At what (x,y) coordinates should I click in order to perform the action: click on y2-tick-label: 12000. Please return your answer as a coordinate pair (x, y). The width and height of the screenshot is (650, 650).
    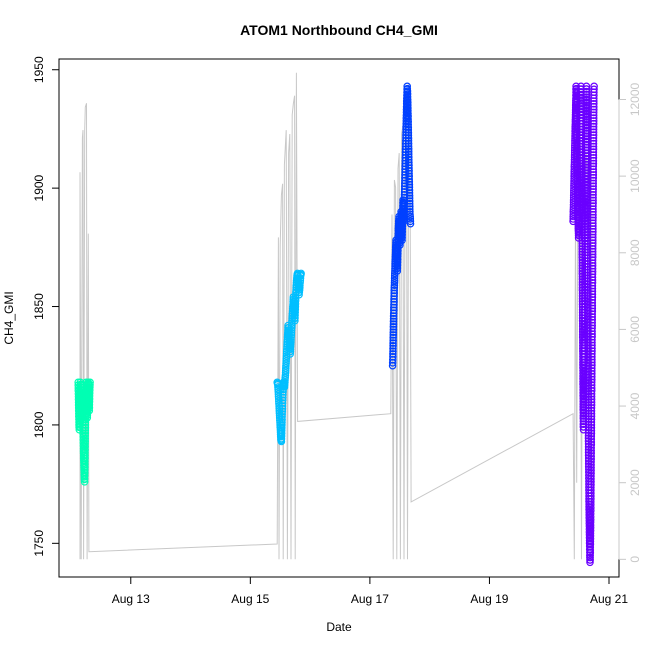
    Looking at the image, I should click on (635, 99).